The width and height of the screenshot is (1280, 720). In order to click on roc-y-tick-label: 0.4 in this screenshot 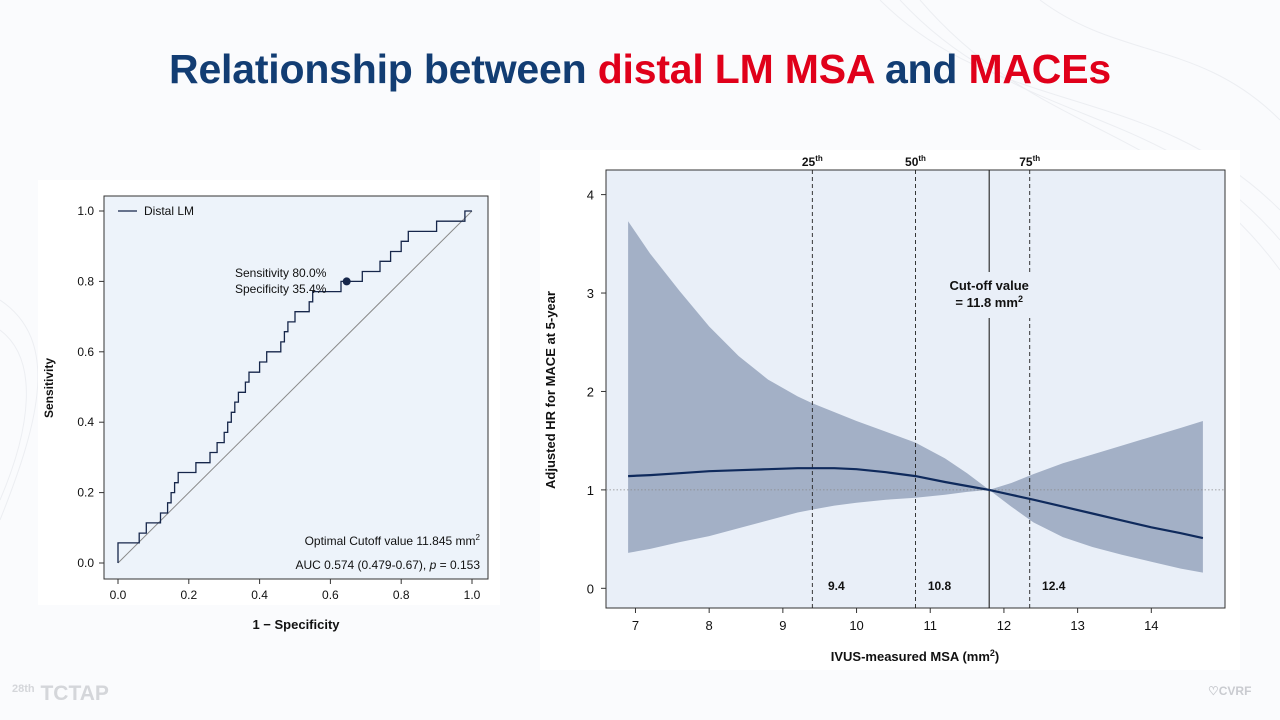, I will do `click(85, 422)`.